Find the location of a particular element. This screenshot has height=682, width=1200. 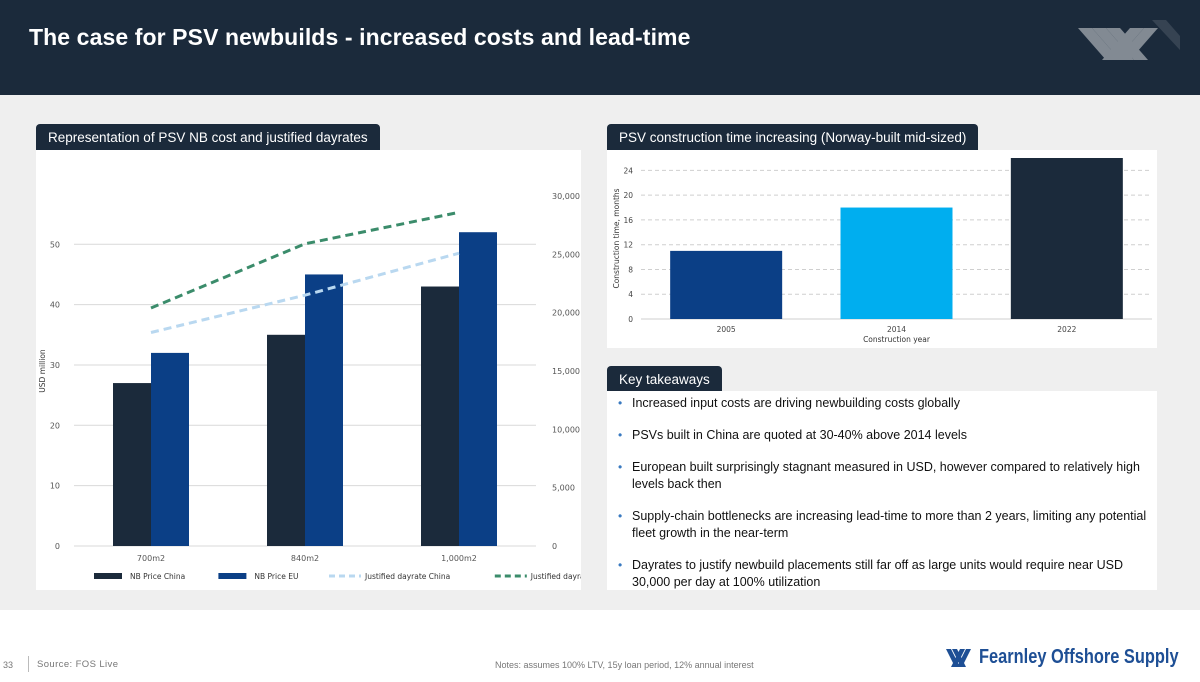

x-tick-label: 2022 is located at coordinates (1066, 329).